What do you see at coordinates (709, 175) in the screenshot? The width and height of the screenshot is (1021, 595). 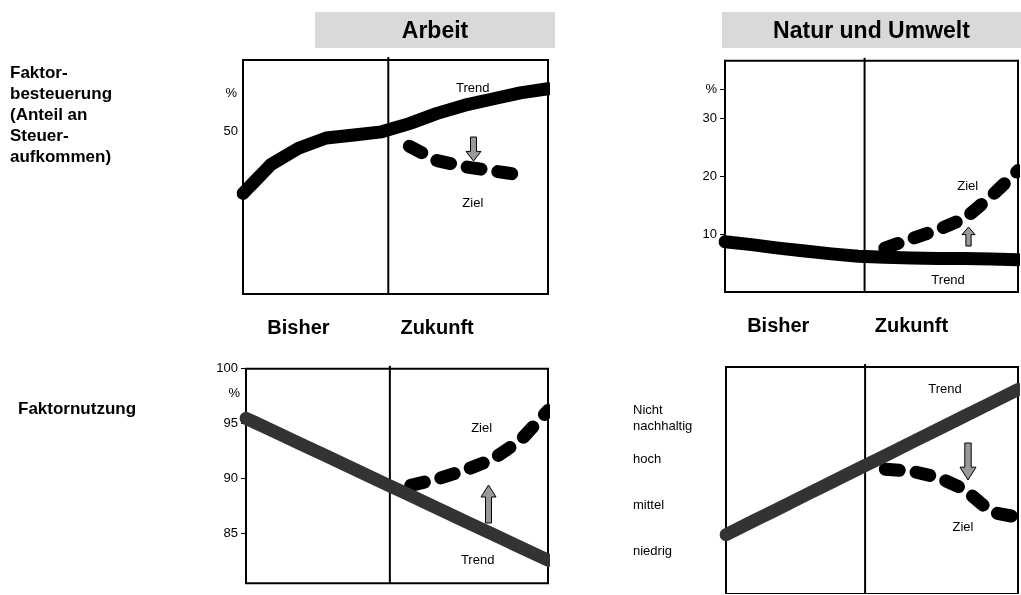 I see `y-tick-label: 20` at bounding box center [709, 175].